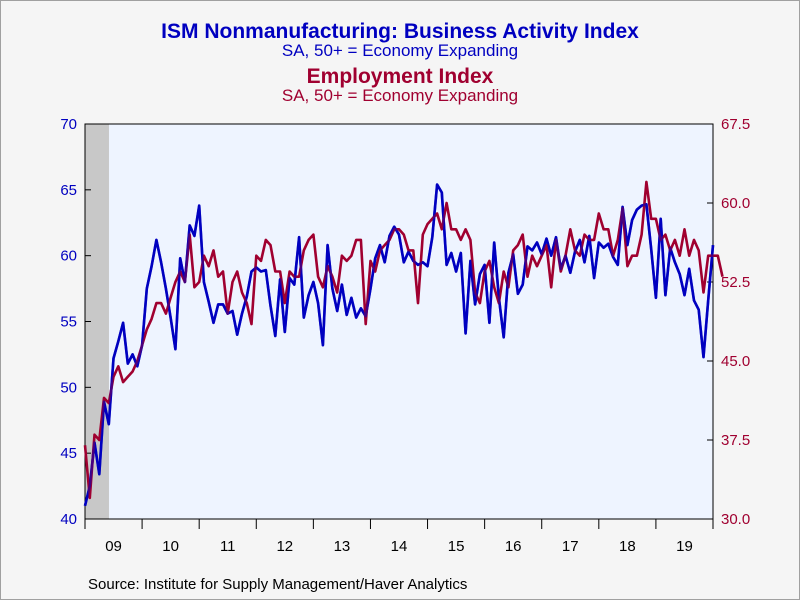  What do you see at coordinates (284, 546) in the screenshot?
I see `x-tick-label: 12` at bounding box center [284, 546].